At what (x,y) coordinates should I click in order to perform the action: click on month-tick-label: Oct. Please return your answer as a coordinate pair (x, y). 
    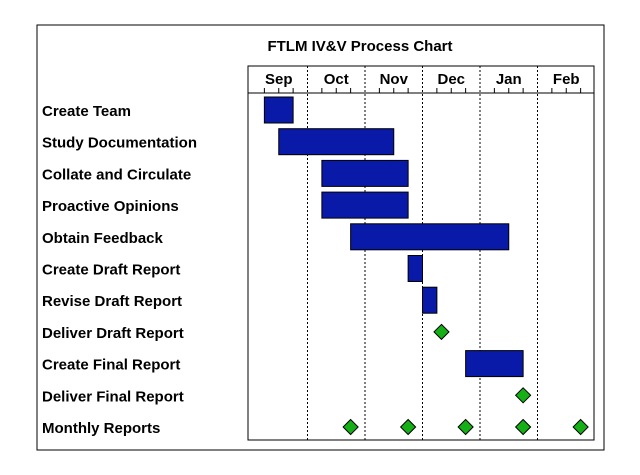
    Looking at the image, I should click on (336, 79).